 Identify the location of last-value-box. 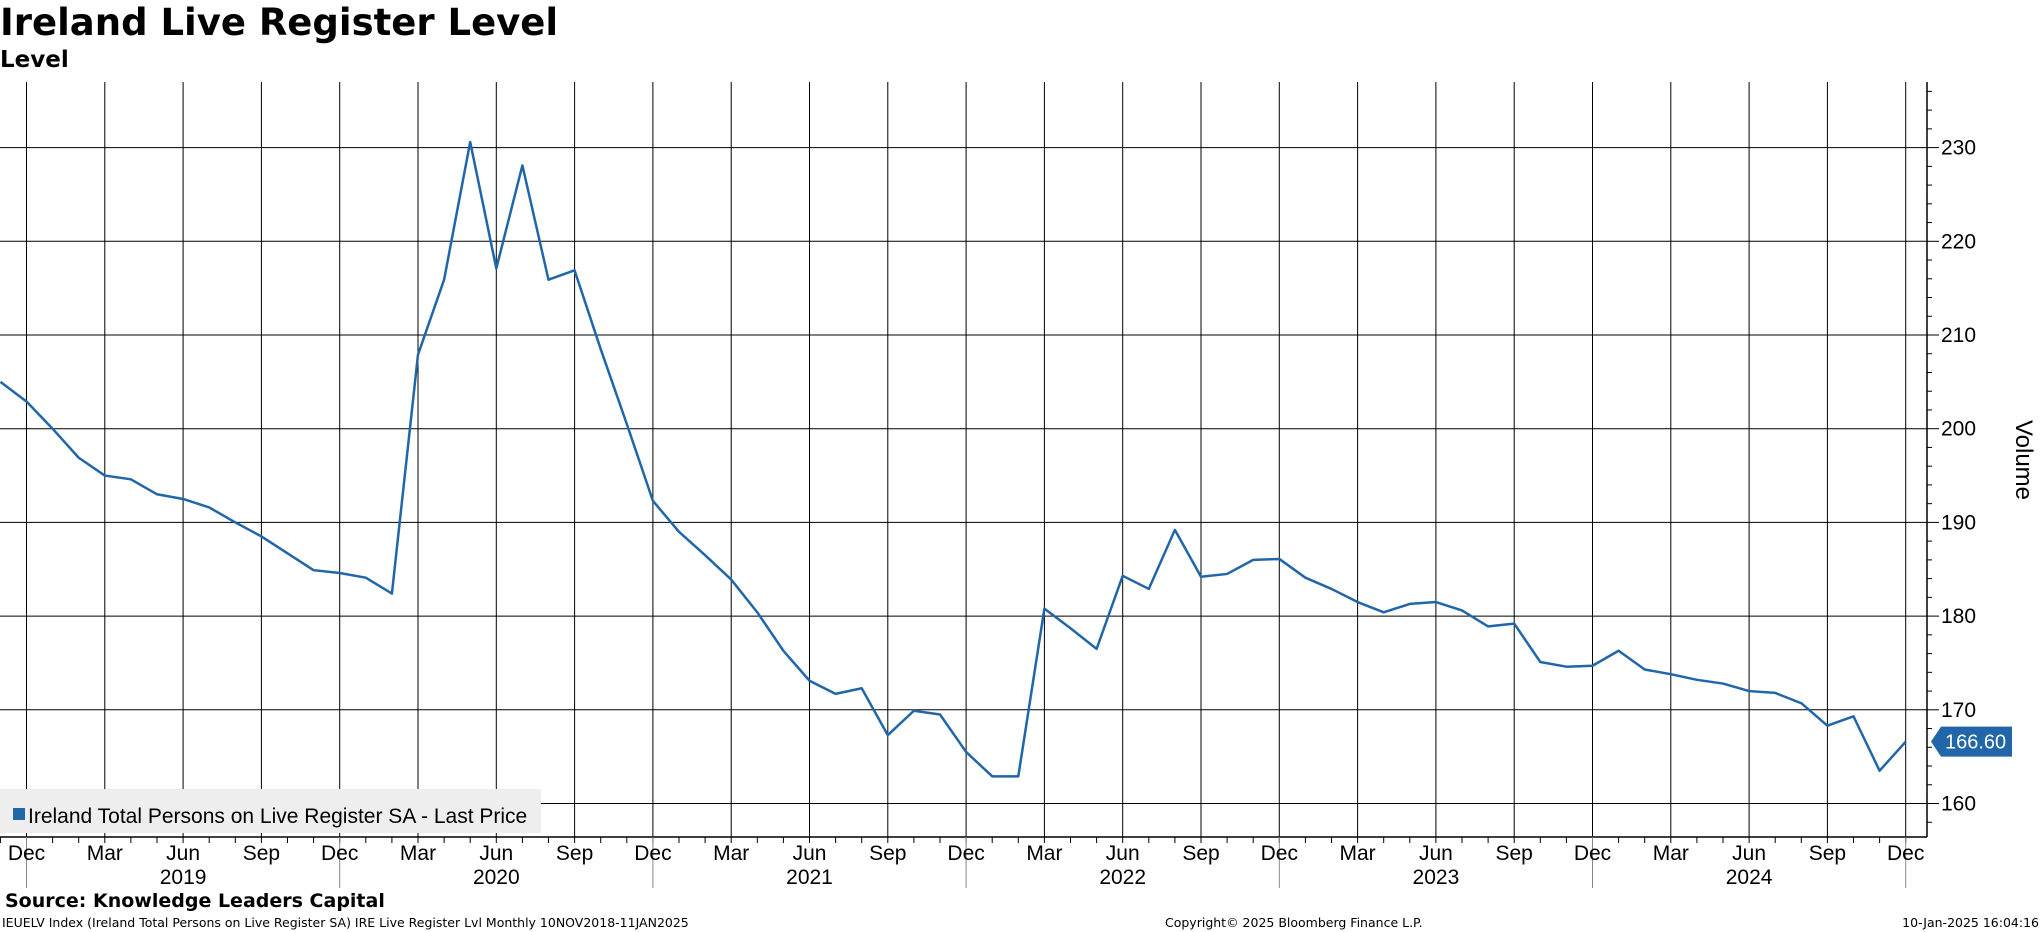
(1971, 741).